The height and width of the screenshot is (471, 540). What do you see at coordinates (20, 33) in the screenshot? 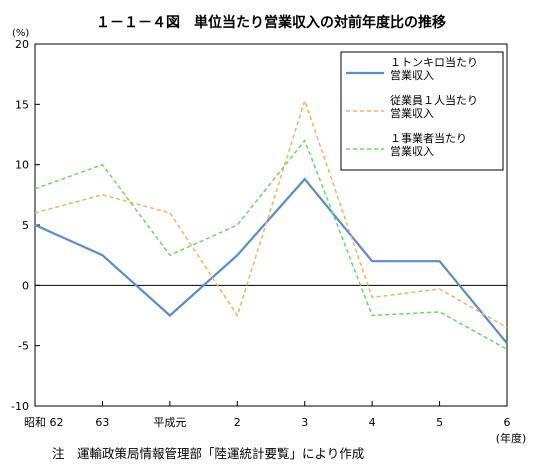
I see `y-axis-unit: (%)` at bounding box center [20, 33].